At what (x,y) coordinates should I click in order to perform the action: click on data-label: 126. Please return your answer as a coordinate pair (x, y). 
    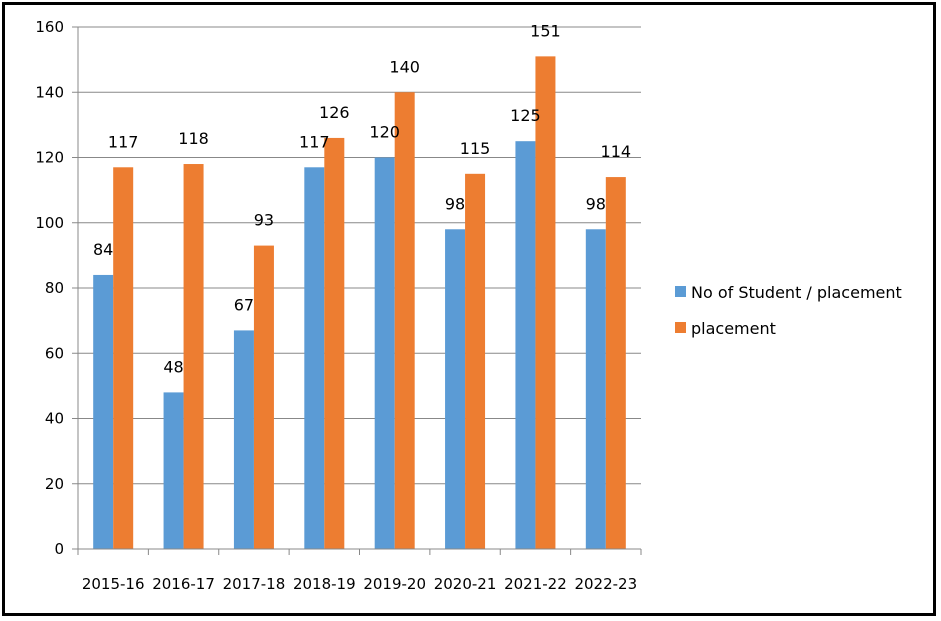
    Looking at the image, I should click on (334, 112).